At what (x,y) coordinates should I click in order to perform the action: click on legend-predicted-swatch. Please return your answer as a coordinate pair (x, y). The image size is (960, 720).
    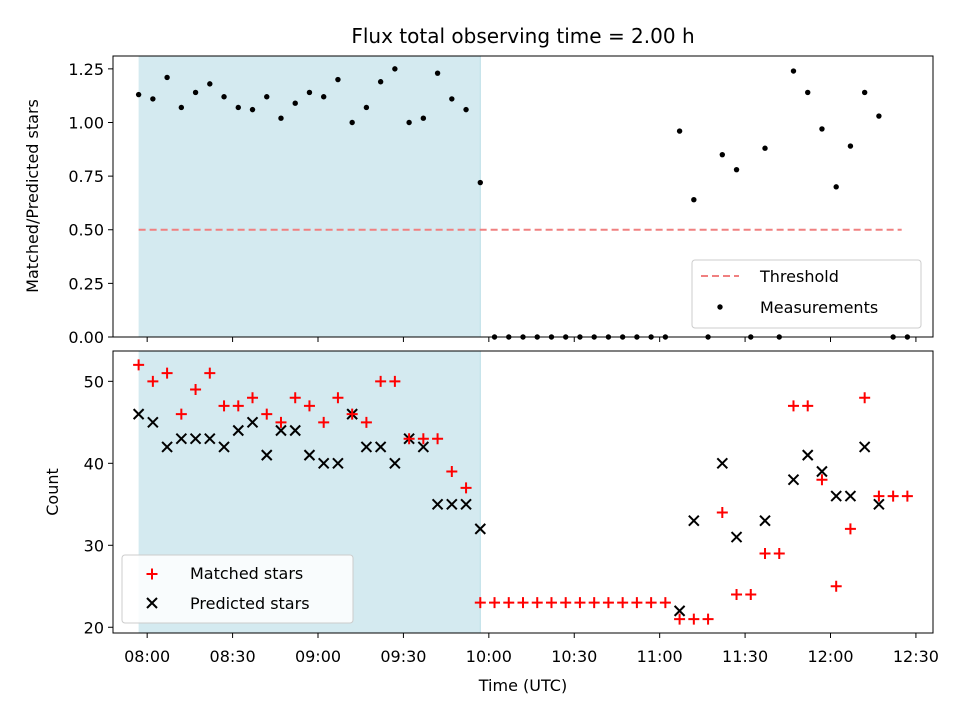
    Looking at the image, I should click on (152, 603).